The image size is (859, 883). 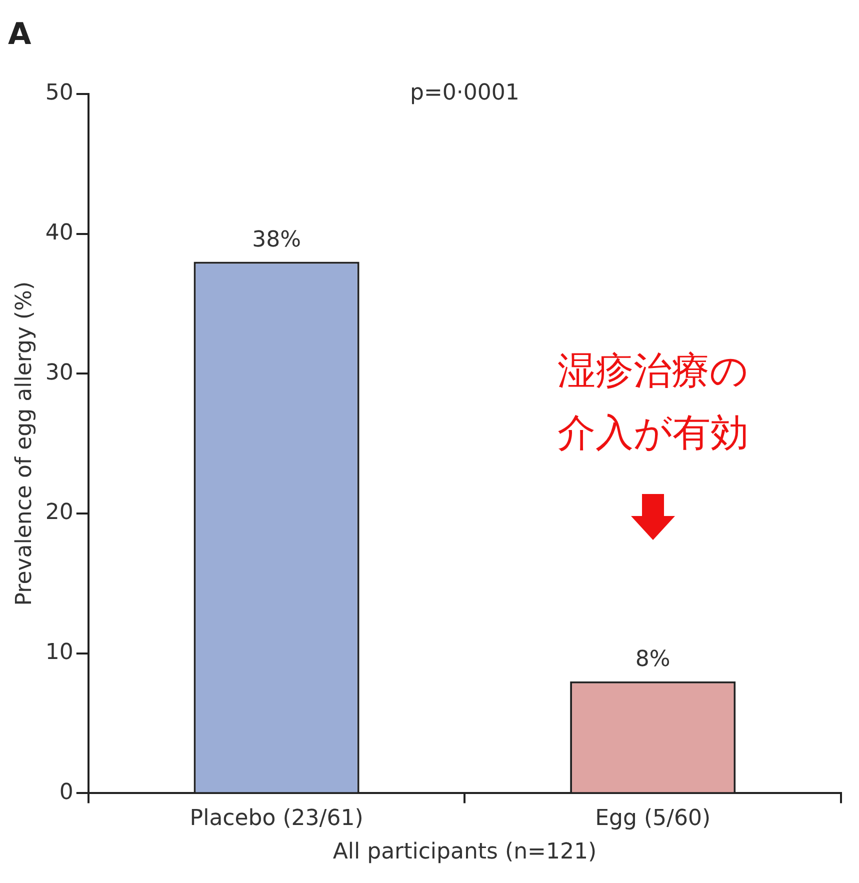 I want to click on data-label: 8%, so click(x=652, y=659).